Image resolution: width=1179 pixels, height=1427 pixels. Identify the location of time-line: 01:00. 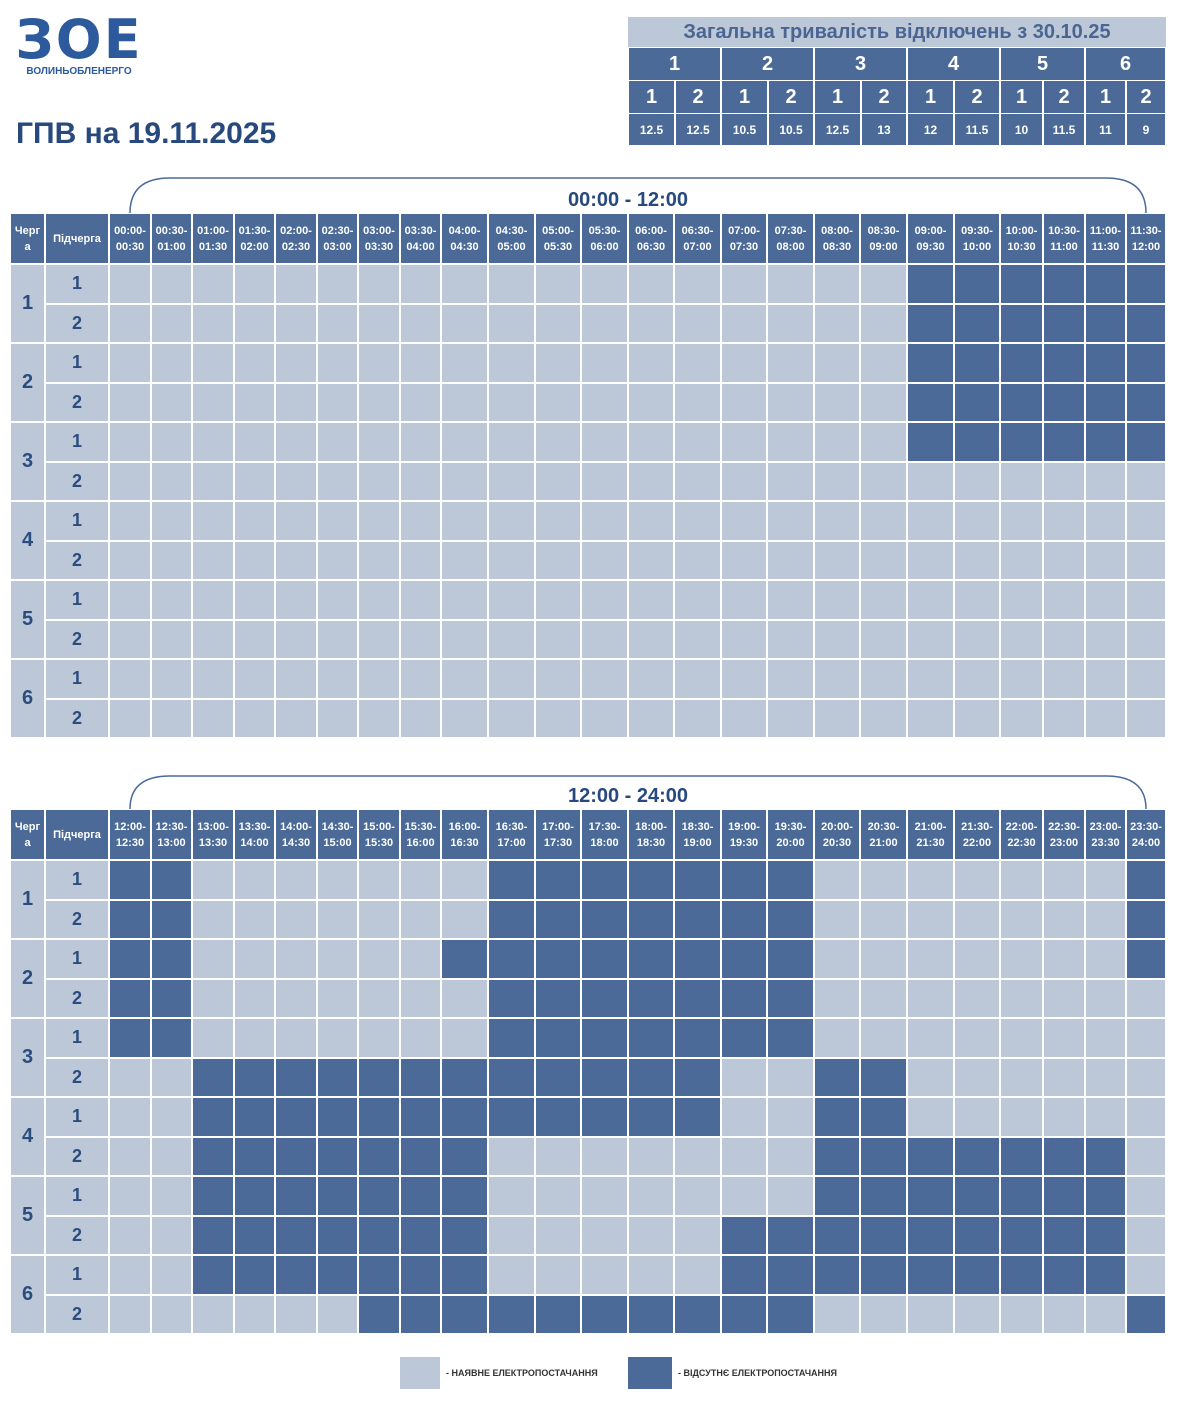
(171, 246).